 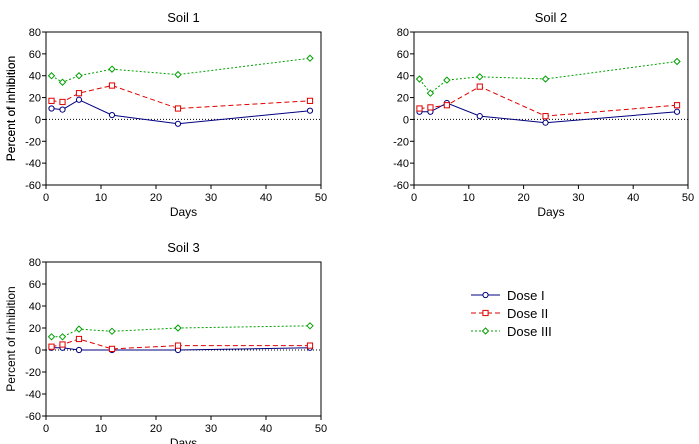 I want to click on legend-label: Dose II, so click(x=527, y=313).